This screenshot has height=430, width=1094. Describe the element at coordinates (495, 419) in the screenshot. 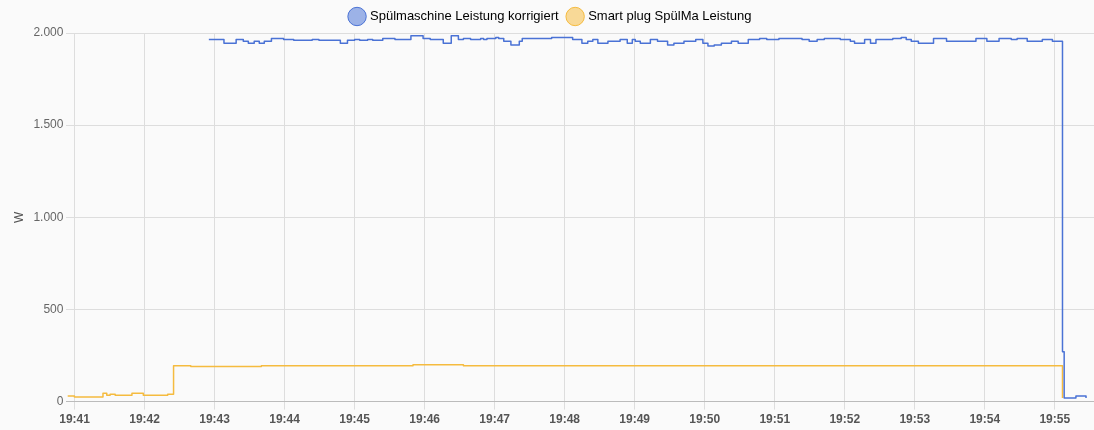

I see `x-tick-label: 19:47` at that location.